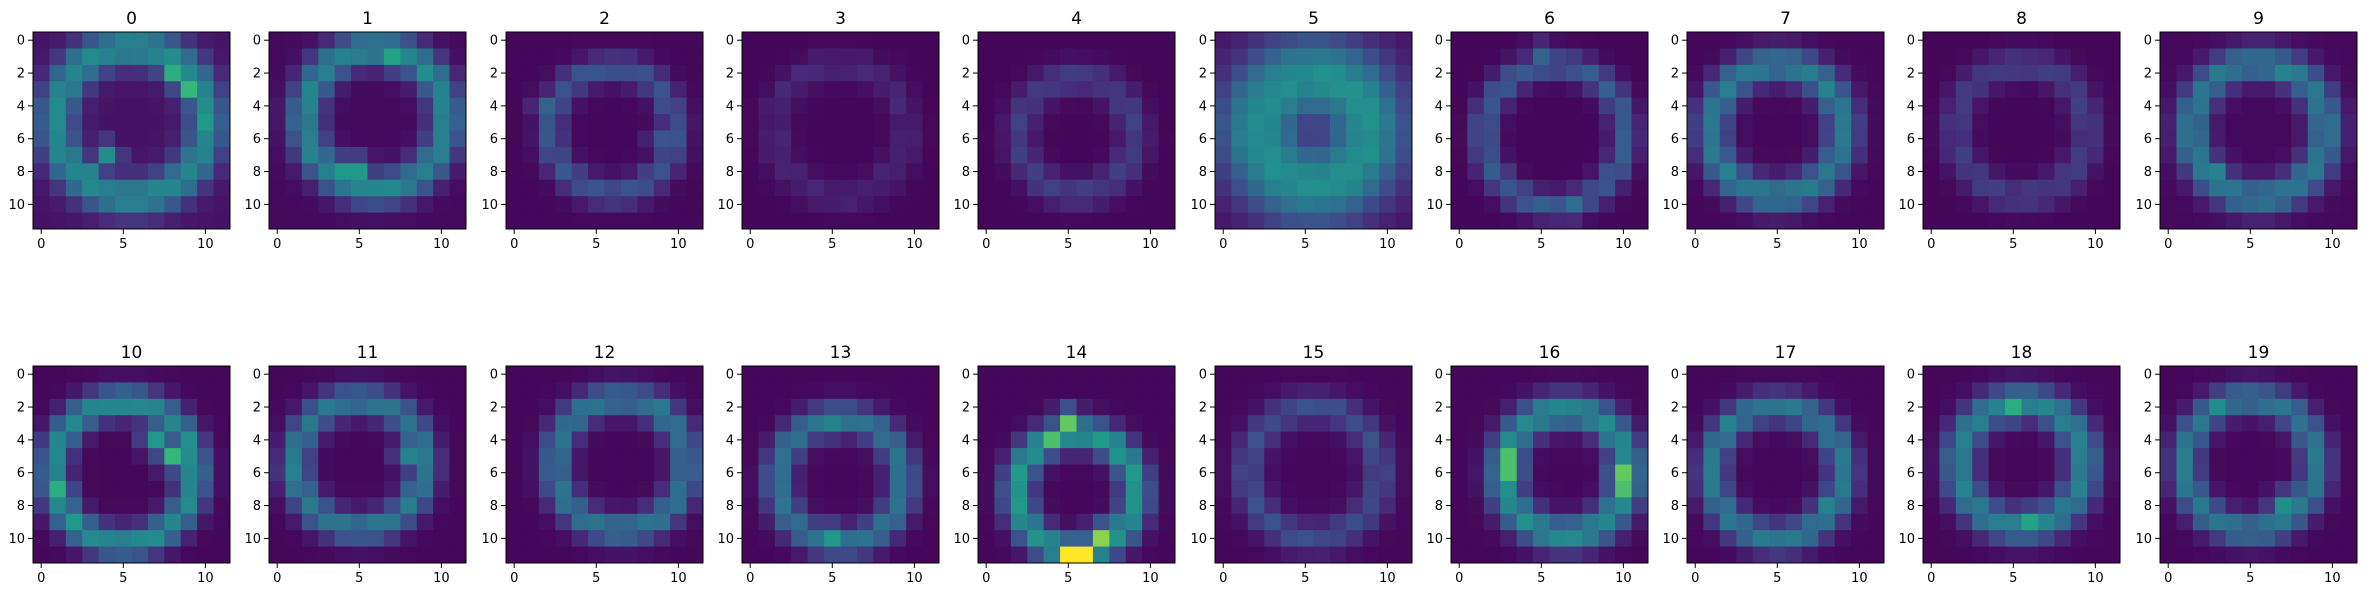 Image resolution: width=2372 pixels, height=599 pixels. What do you see at coordinates (367, 464) in the screenshot?
I see `axes-frame` at bounding box center [367, 464].